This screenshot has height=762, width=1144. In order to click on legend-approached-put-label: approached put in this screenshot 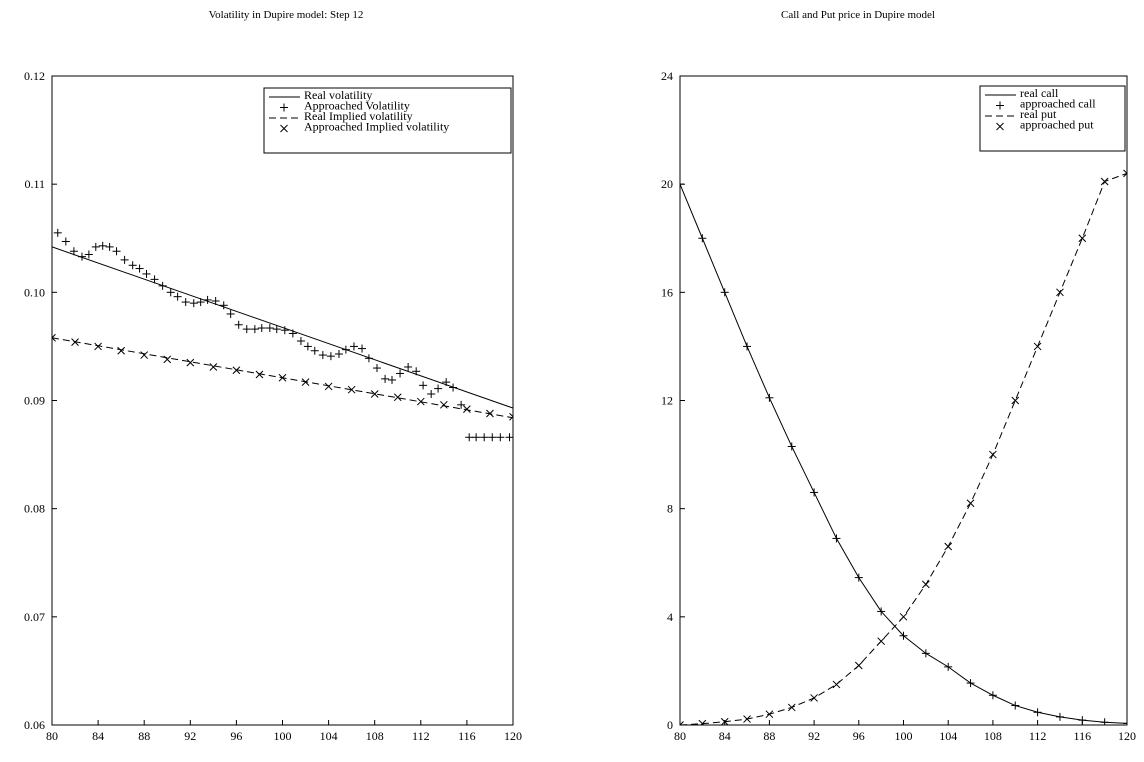, I will do `click(1057, 125)`.